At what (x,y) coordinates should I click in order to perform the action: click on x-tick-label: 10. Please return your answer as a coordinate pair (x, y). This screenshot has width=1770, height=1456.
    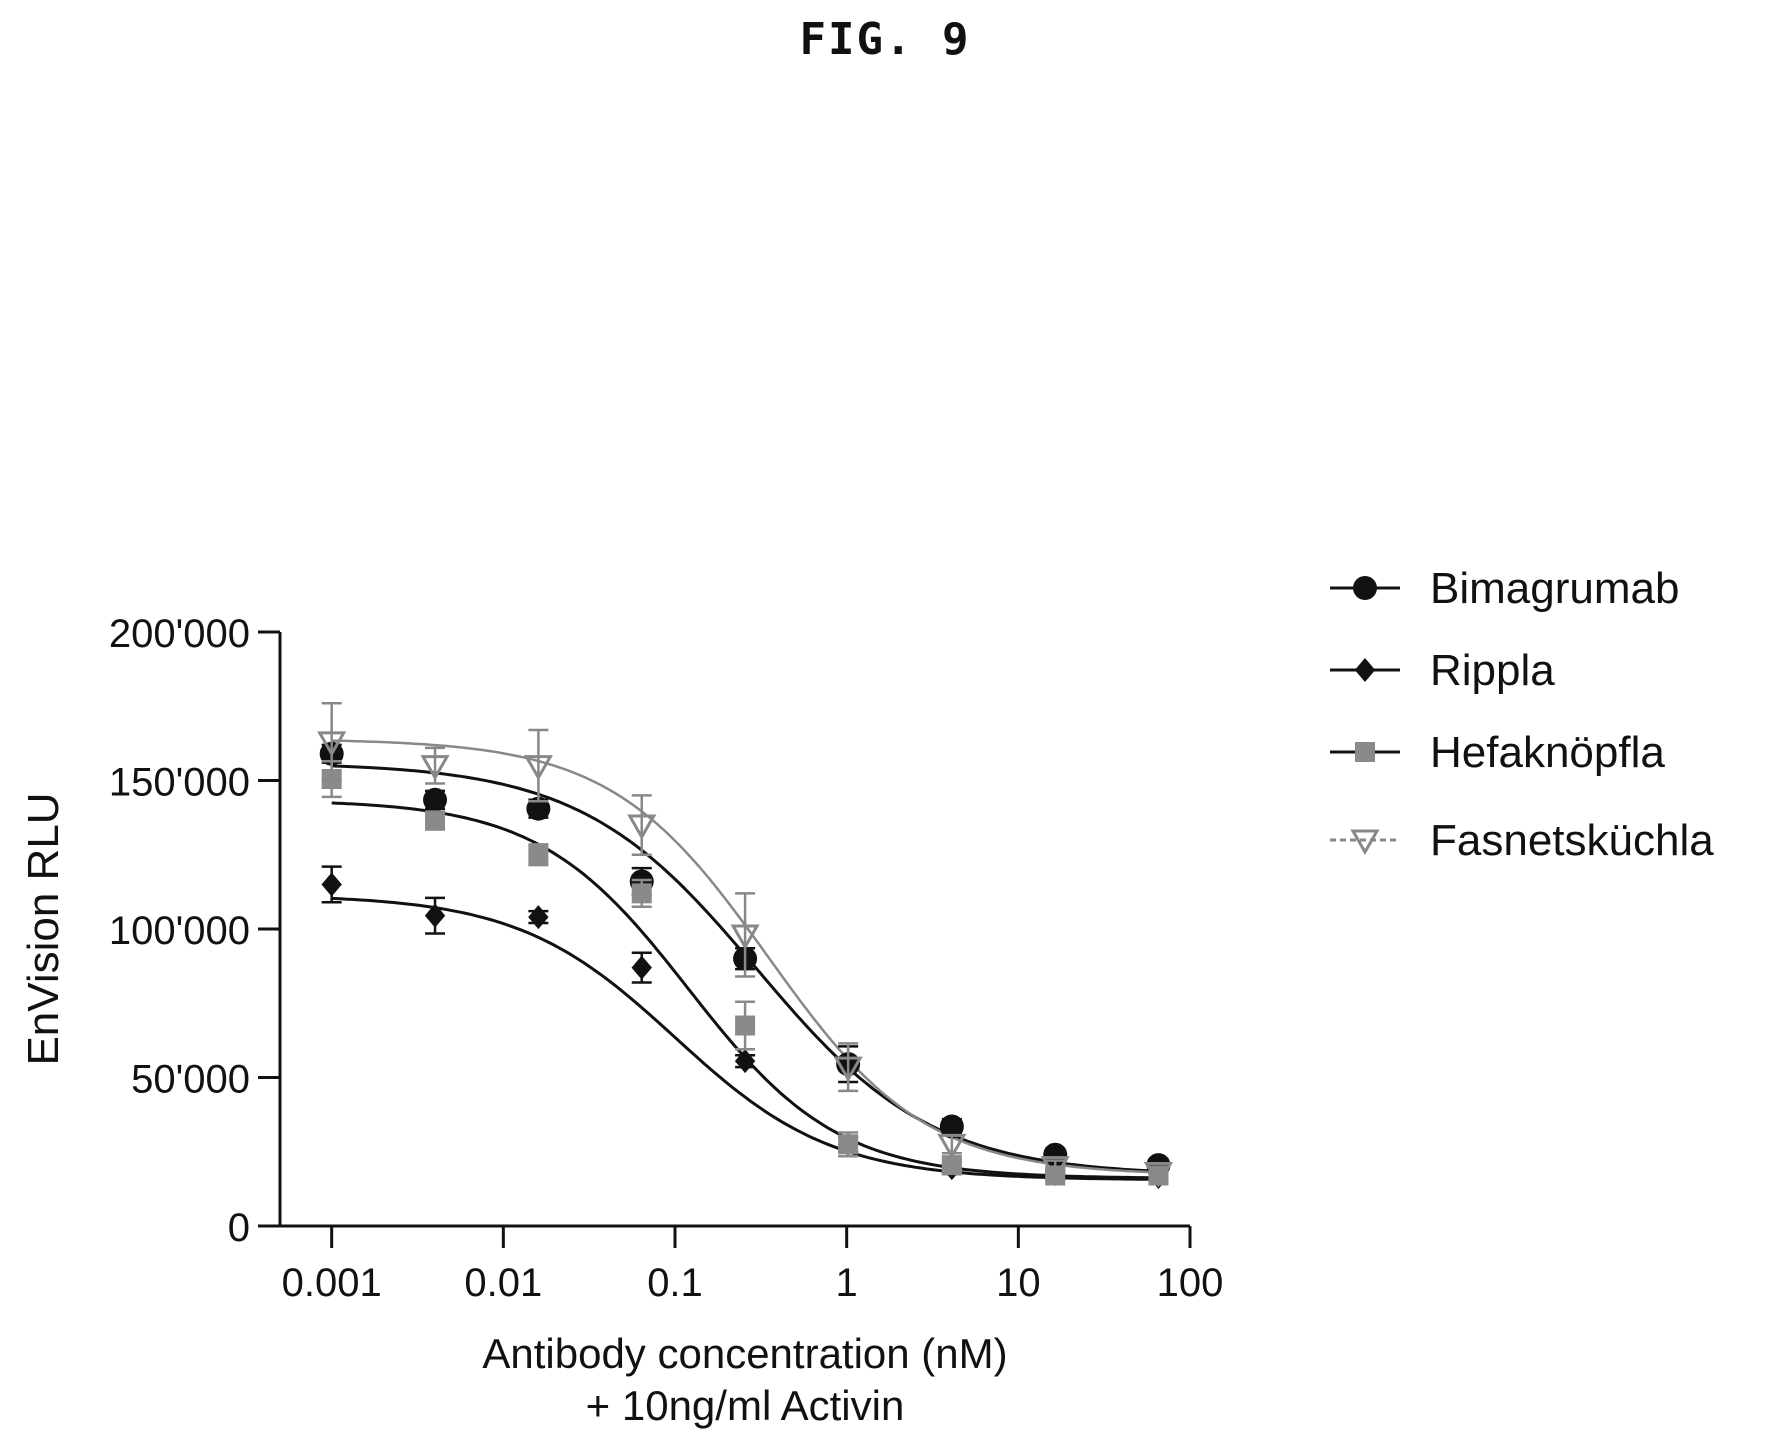
    Looking at the image, I should click on (1018, 1283).